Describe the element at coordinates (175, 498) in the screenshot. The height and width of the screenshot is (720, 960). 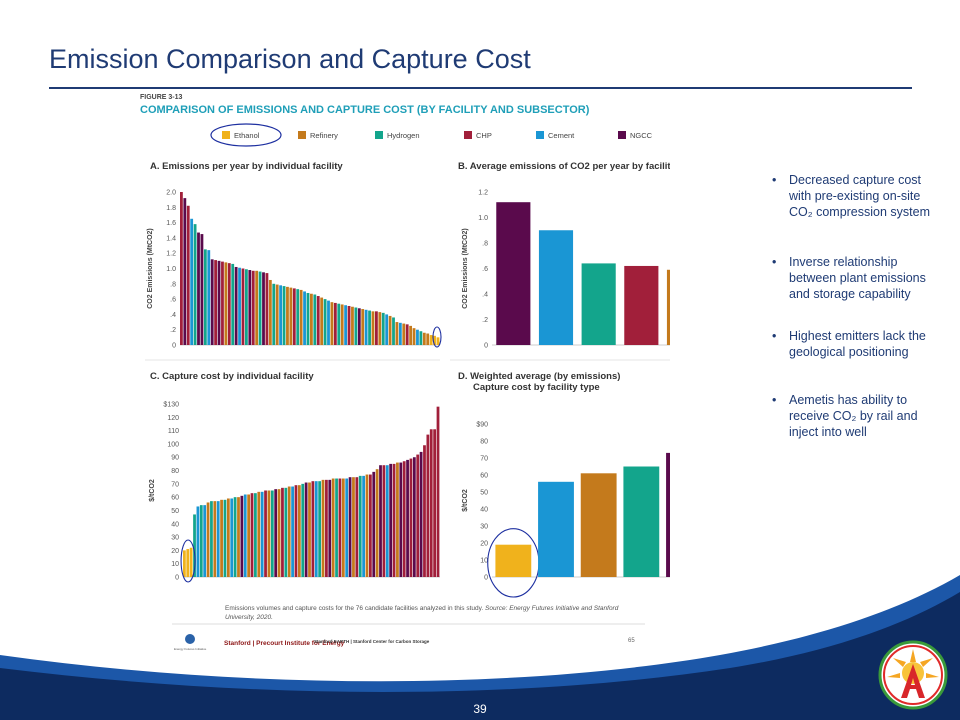
I see `y-tick-label: 60` at that location.